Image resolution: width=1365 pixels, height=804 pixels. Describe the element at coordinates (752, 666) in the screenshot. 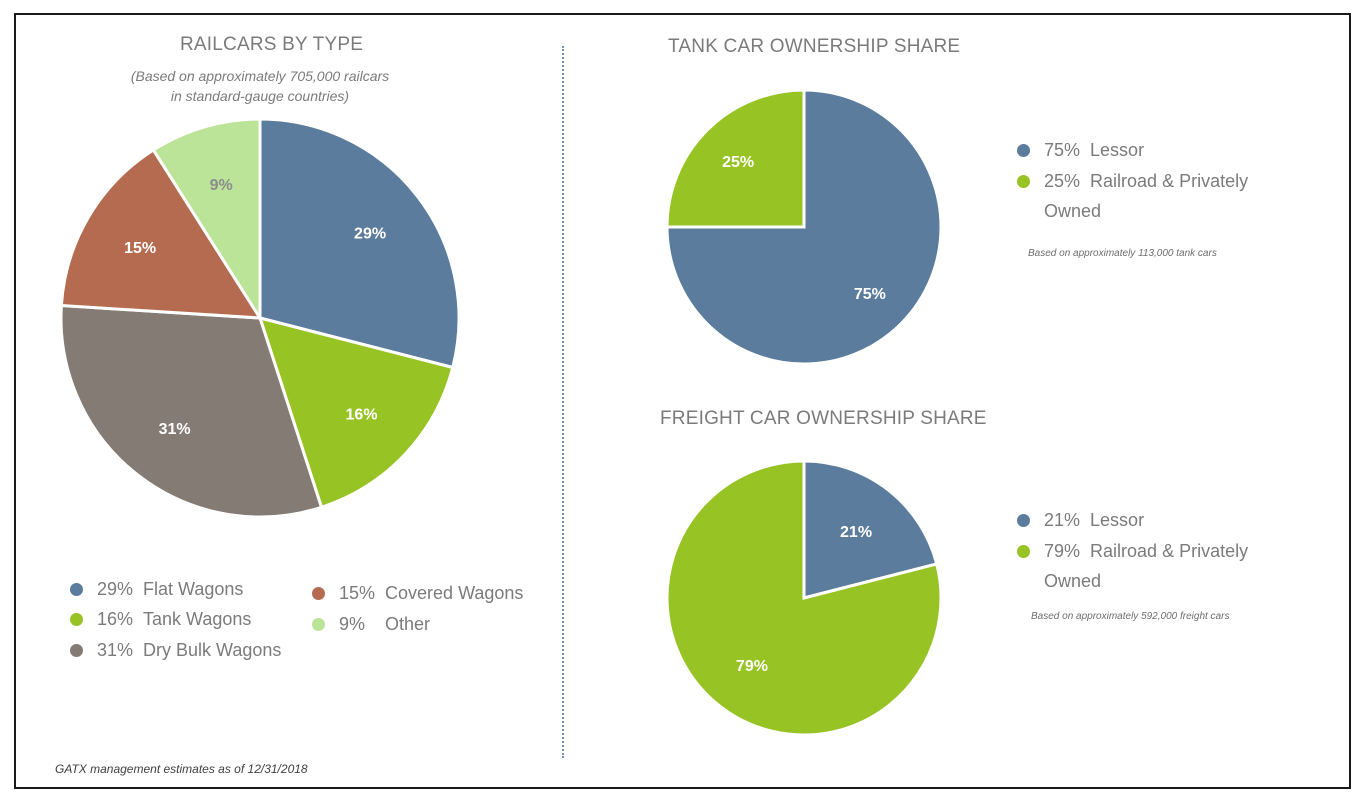

I see `pie-data-label: 79%` at that location.